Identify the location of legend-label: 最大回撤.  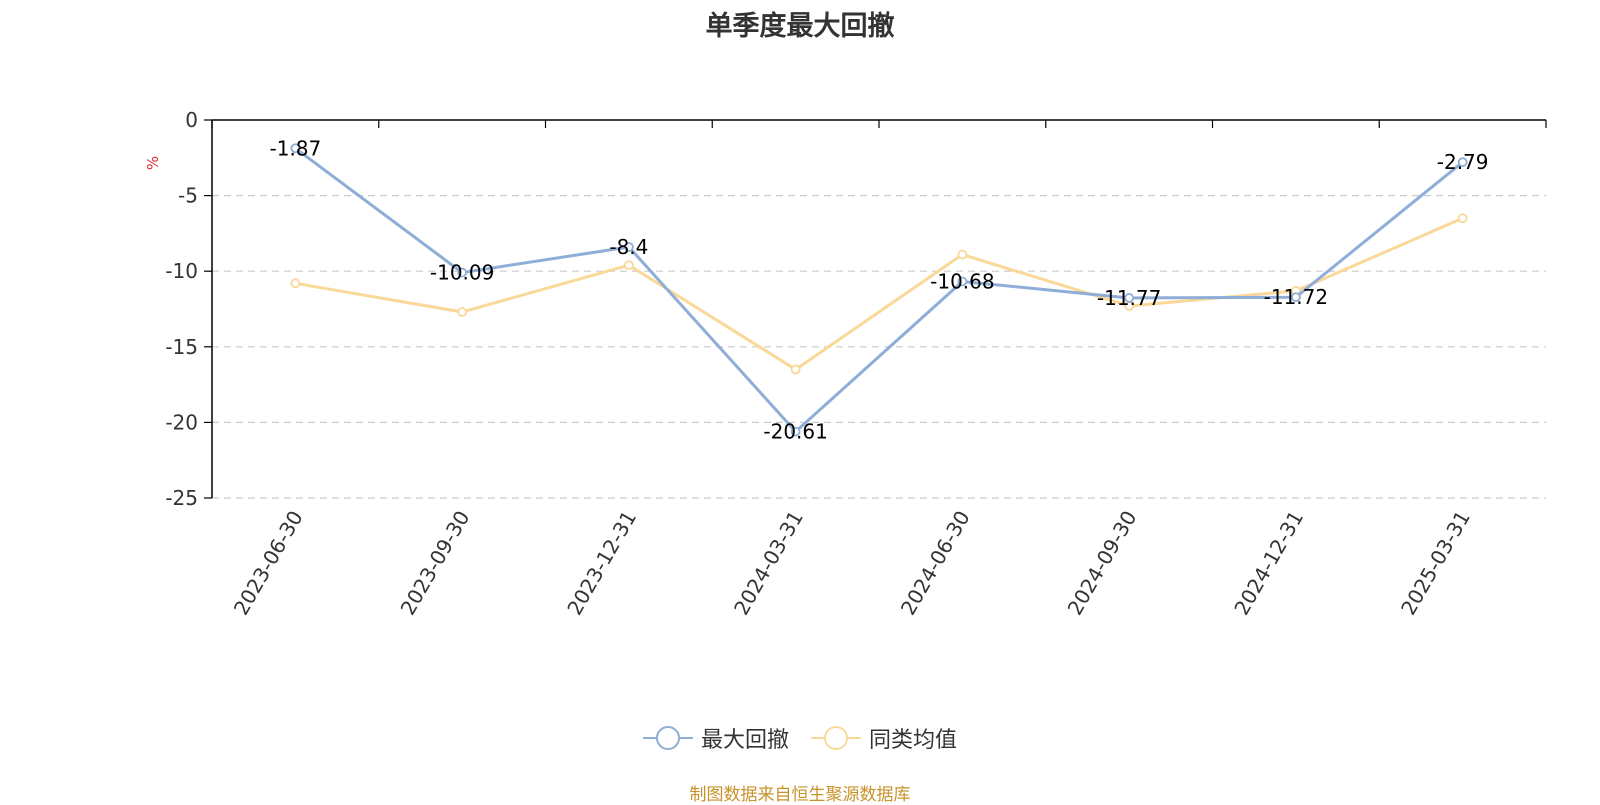
(744, 740).